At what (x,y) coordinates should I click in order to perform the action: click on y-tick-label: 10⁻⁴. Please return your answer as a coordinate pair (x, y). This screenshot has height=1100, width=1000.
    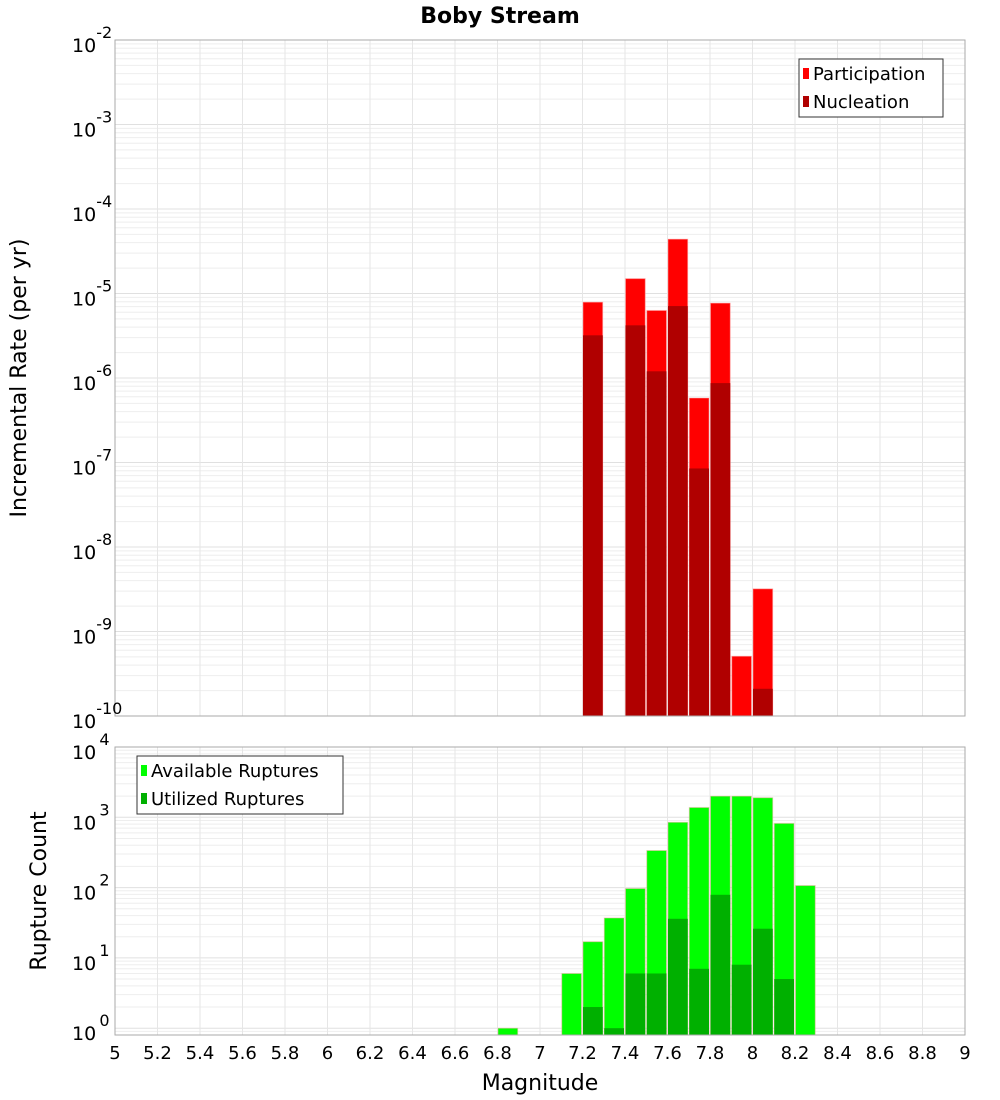
    Looking at the image, I should click on (92, 209).